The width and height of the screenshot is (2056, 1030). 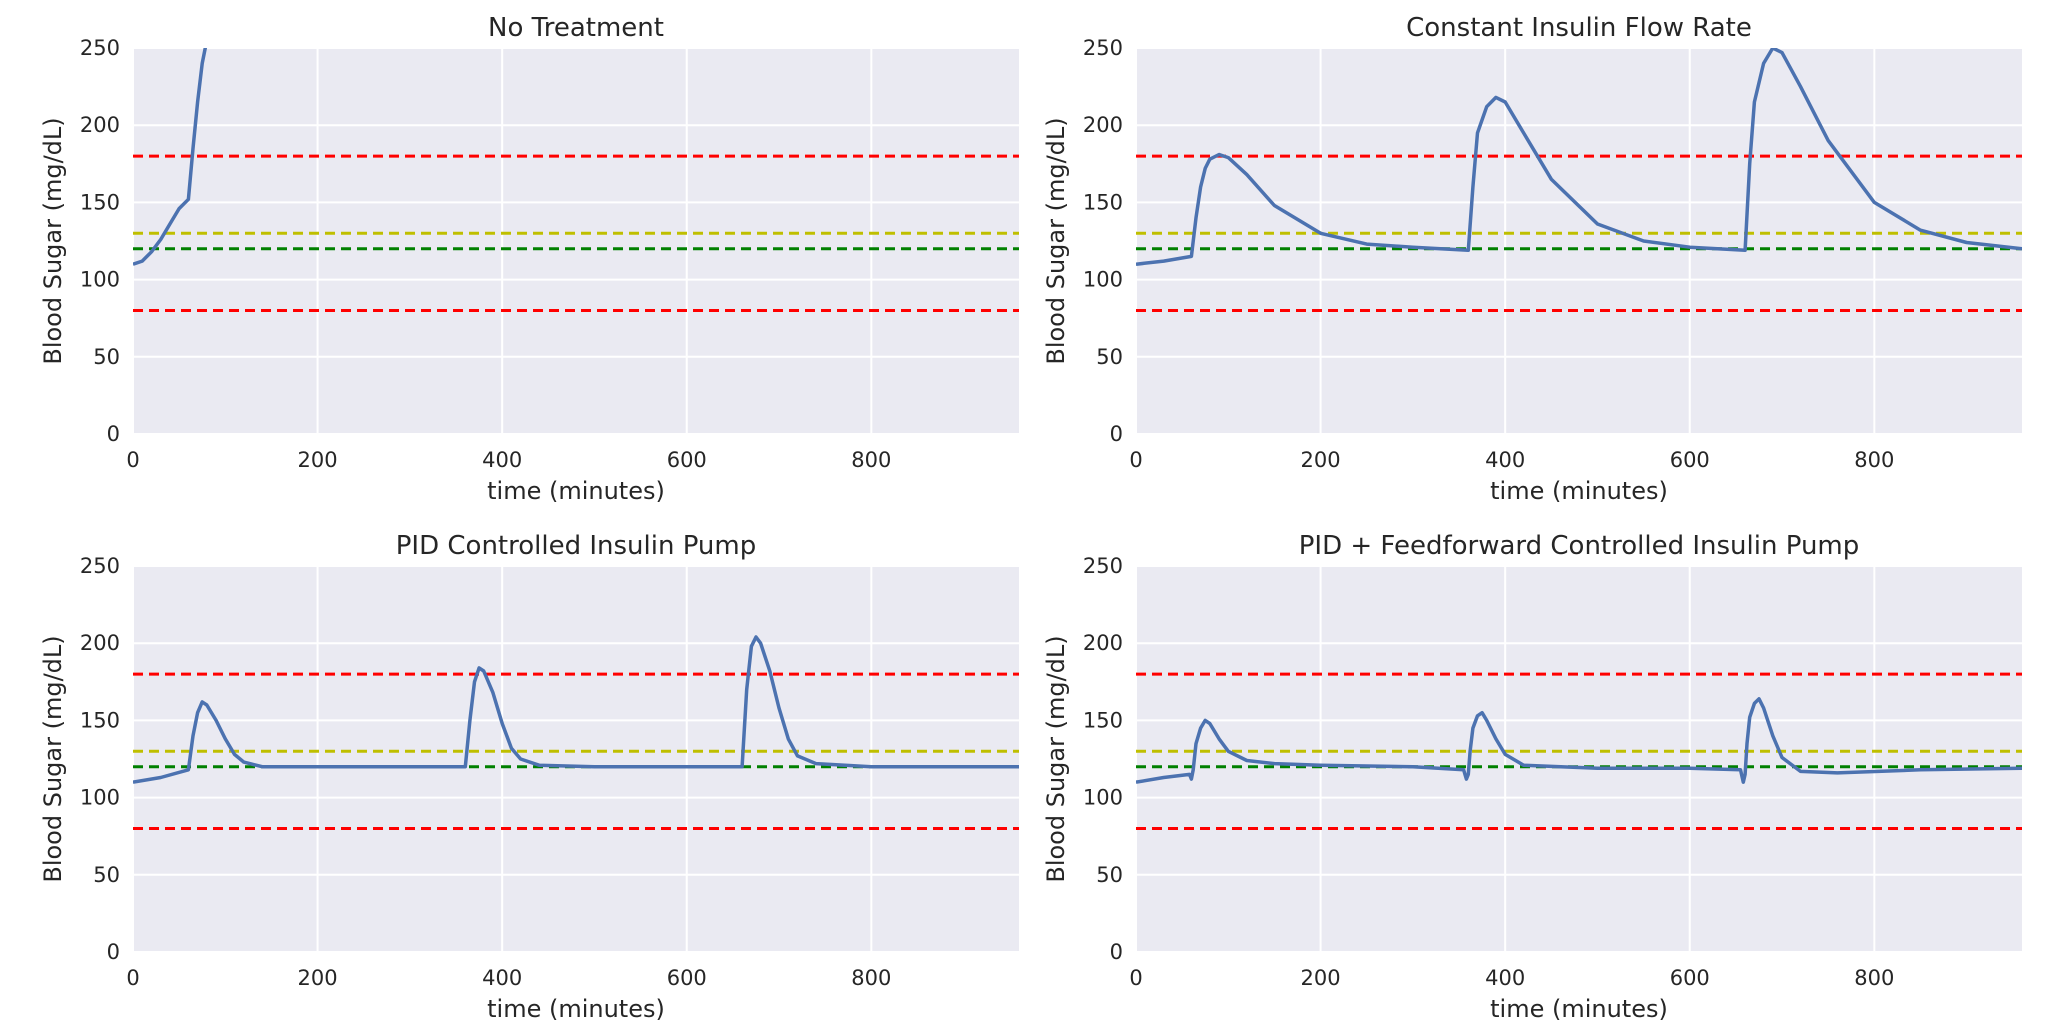 I want to click on chart-title: No Treatment, so click(x=576, y=28).